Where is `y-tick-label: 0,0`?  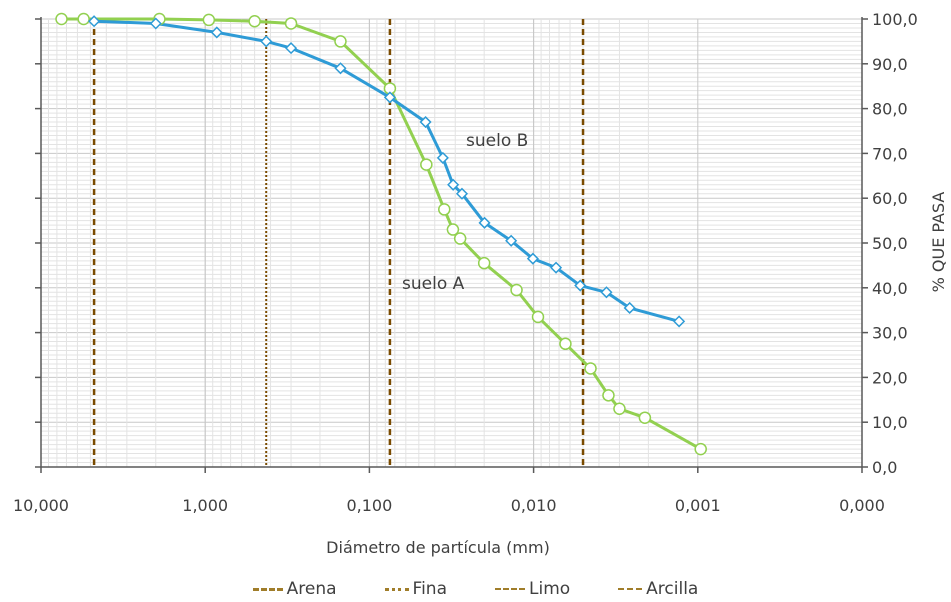 y-tick-label: 0,0 is located at coordinates (884, 467).